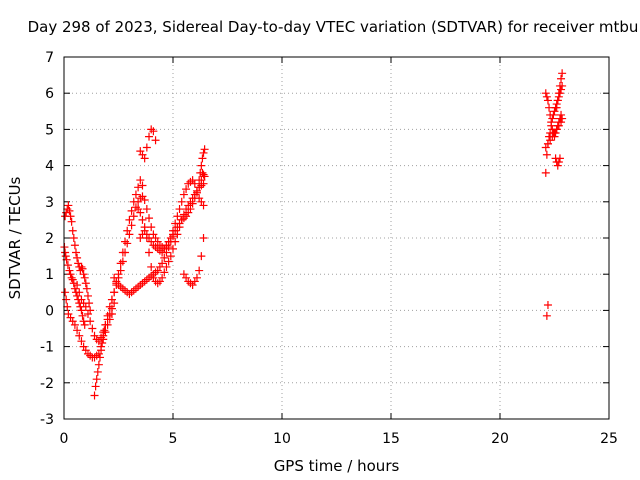  I want to click on y-tick-label: -3, so click(47, 420).